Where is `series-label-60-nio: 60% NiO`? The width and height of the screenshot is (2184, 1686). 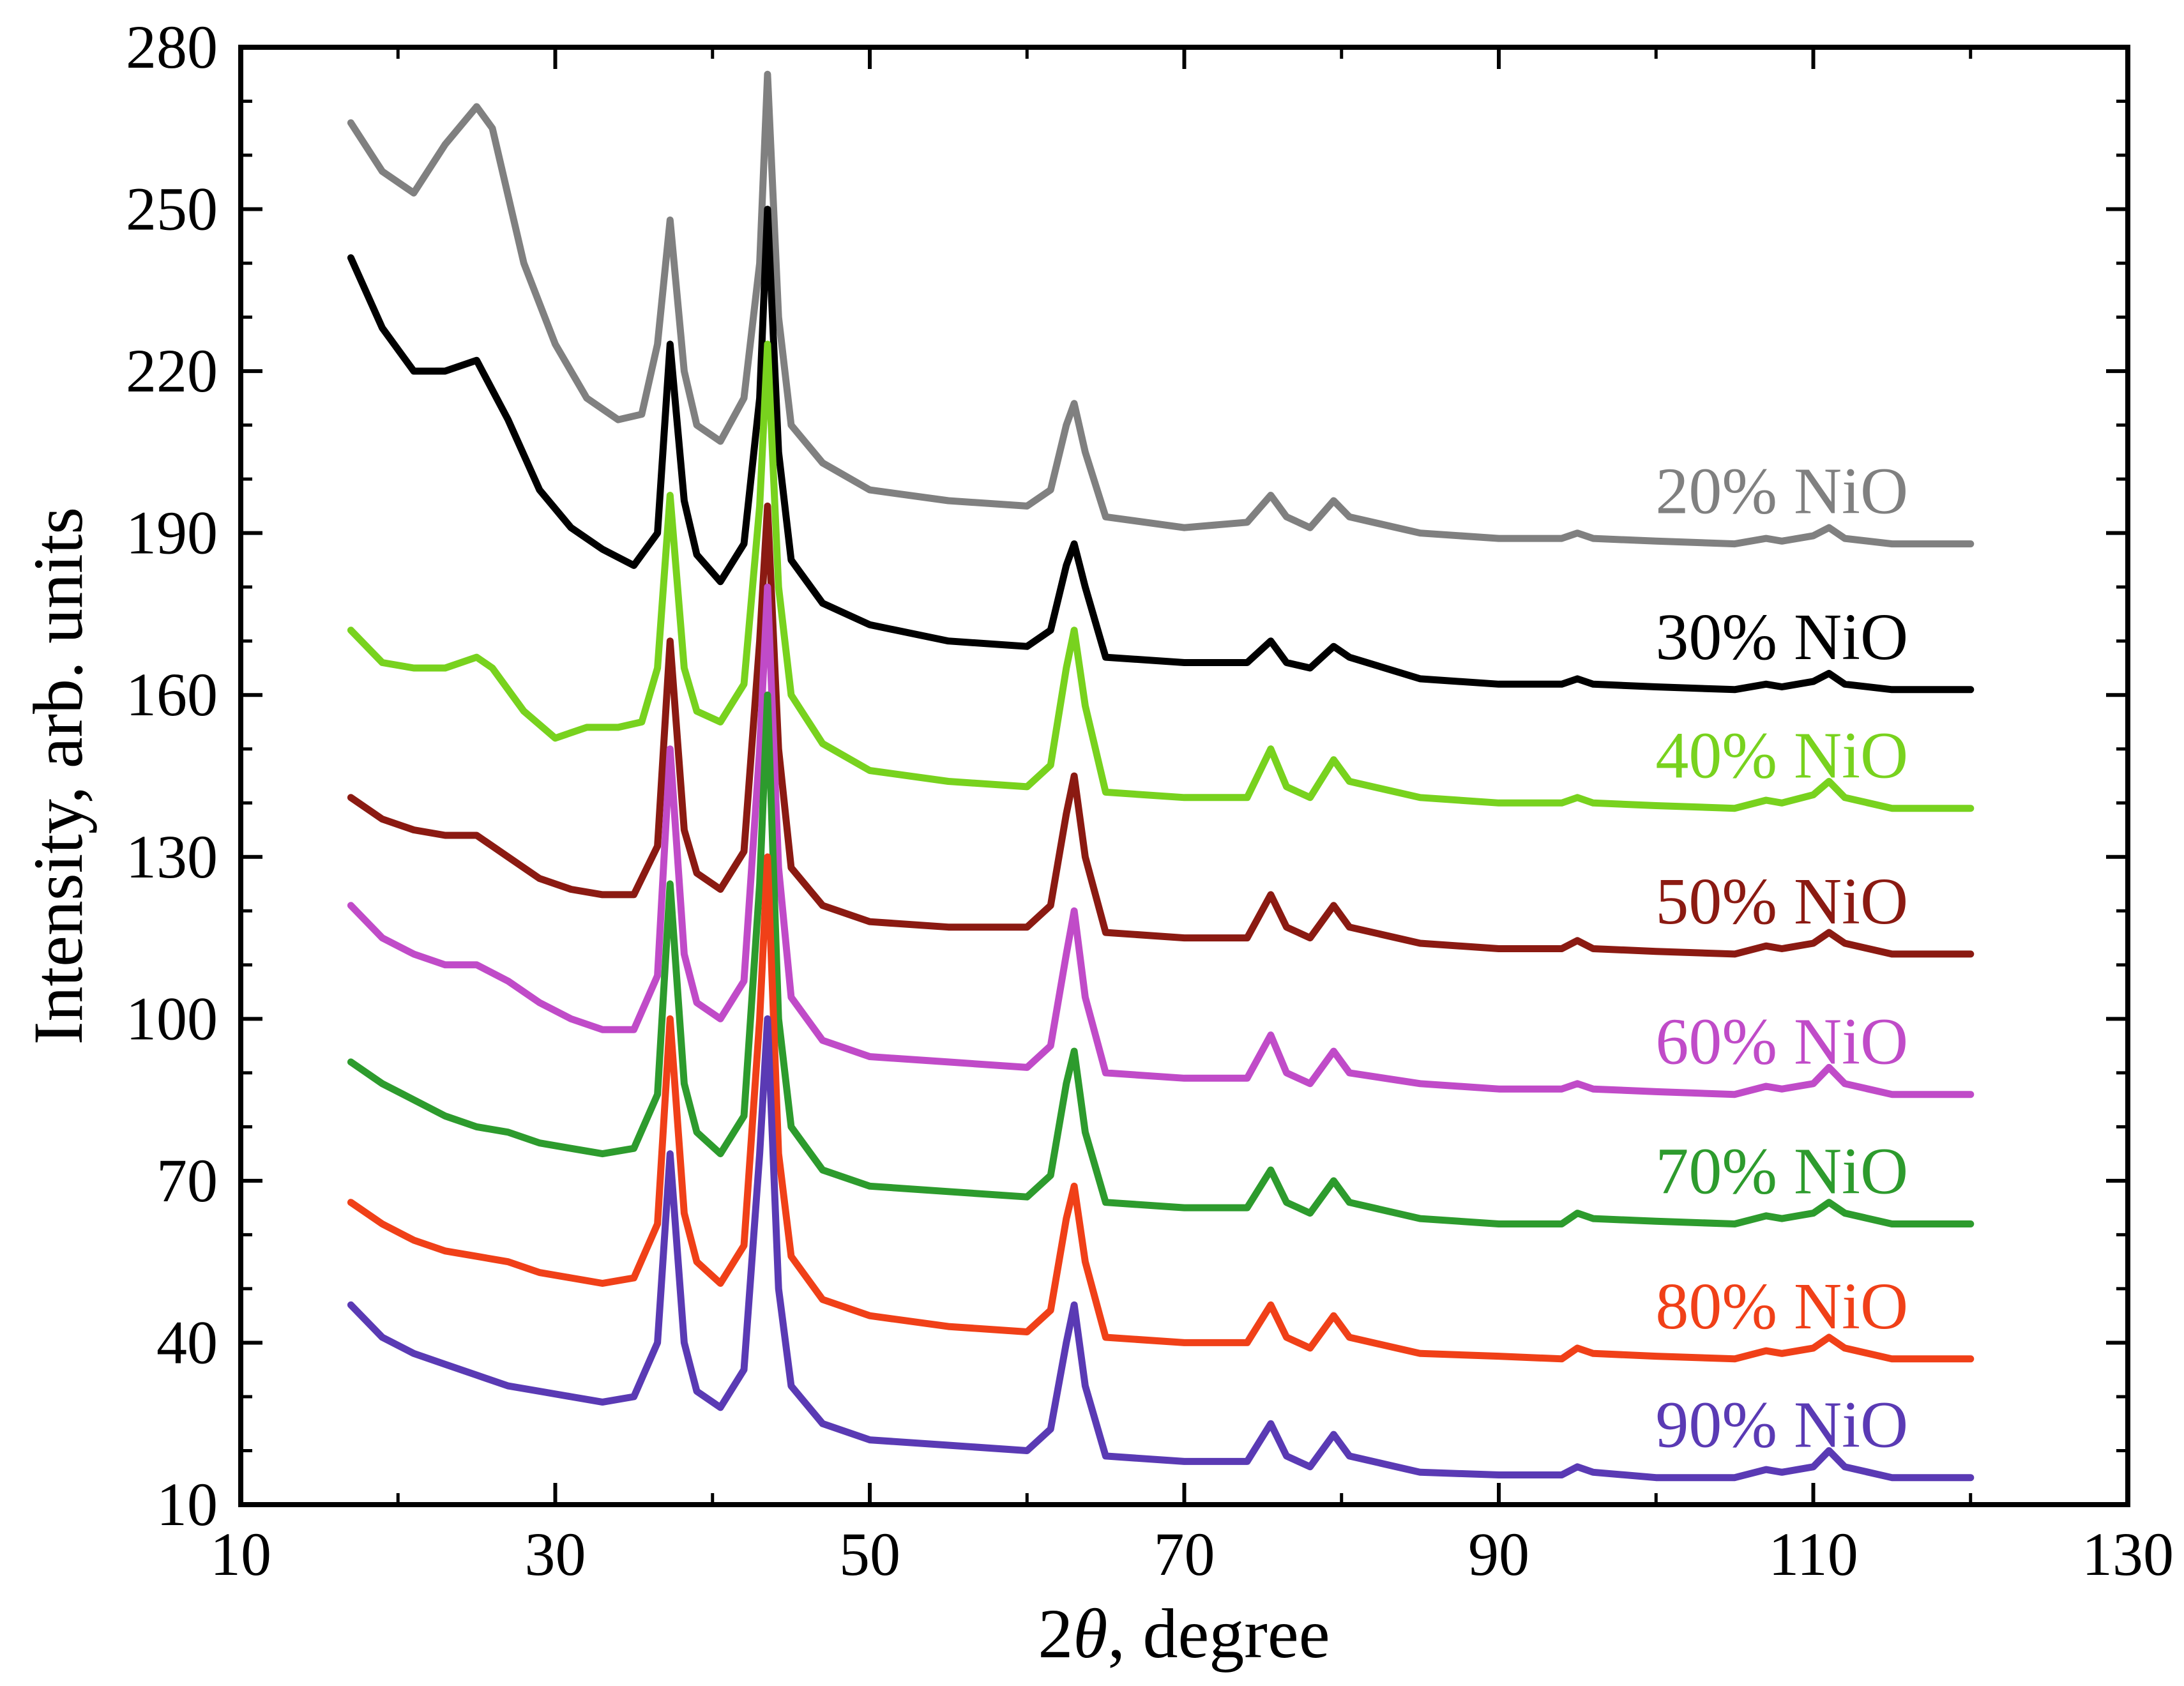 series-label-60-nio: 60% NiO is located at coordinates (1781, 1042).